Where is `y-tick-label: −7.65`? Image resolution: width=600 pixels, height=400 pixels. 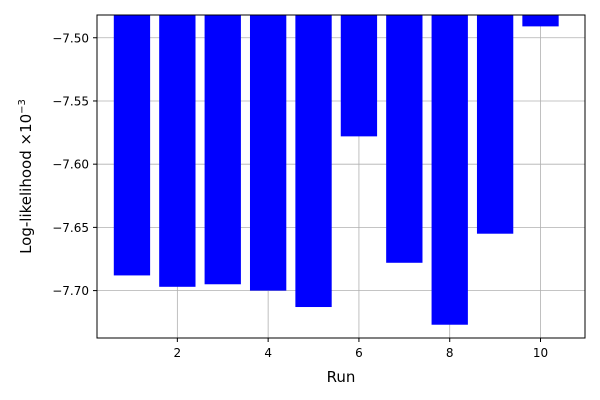 y-tick-label: −7.65 is located at coordinates (70, 228).